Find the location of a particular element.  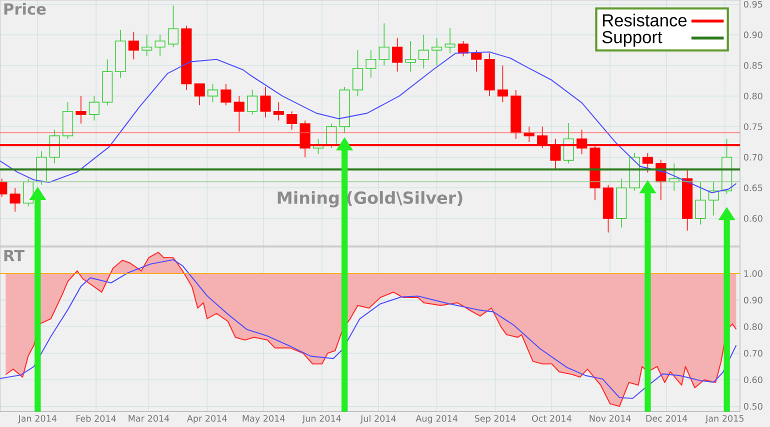

chart-title: RT is located at coordinates (14, 256).